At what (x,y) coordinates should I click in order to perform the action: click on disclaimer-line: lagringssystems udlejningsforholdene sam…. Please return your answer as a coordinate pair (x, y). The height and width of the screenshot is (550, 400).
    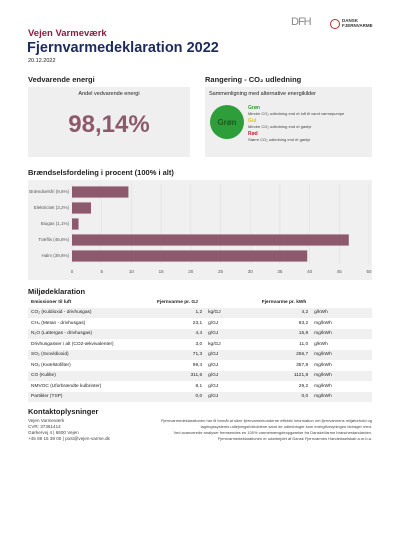
    Looking at the image, I should click on (286, 426).